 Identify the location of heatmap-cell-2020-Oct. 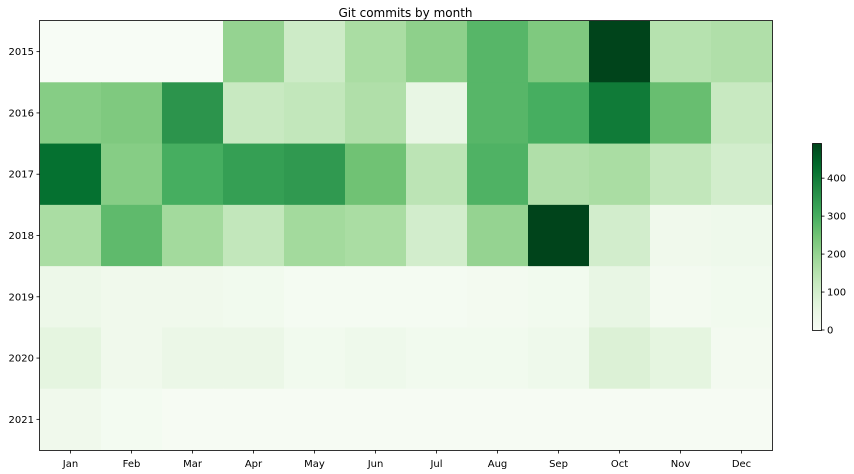
(620, 358).